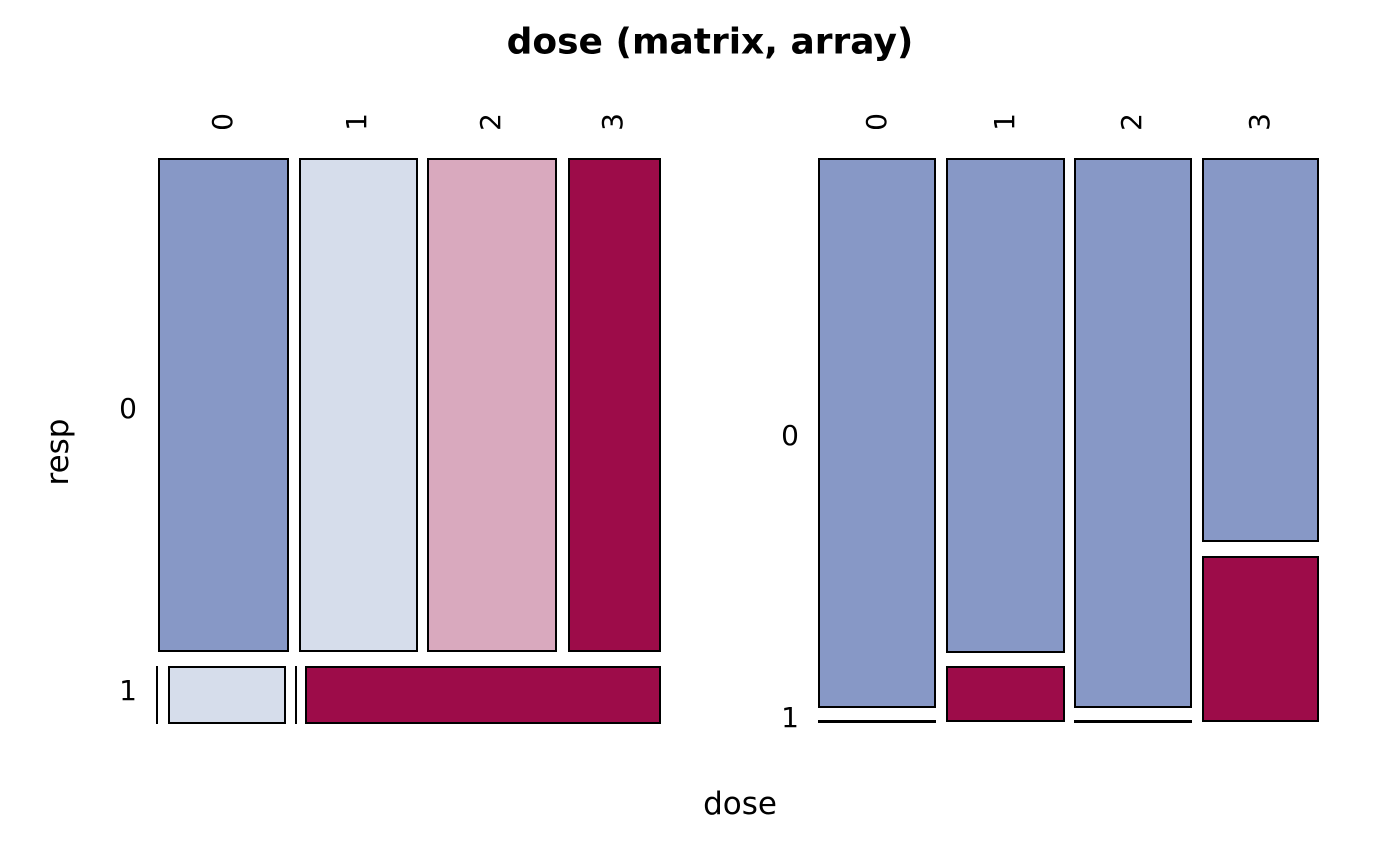 The image size is (1400, 866). I want to click on right-row-label-0: 0, so click(790, 435).